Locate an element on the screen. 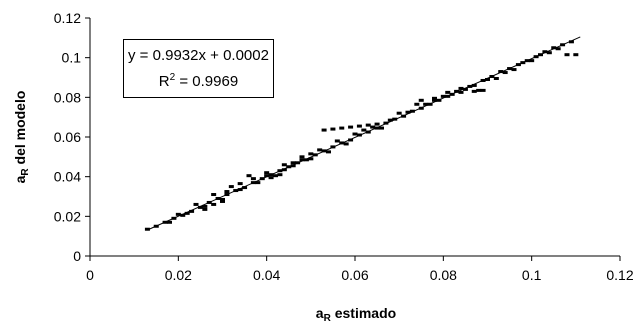  x-axis-label-sub: R is located at coordinates (328, 318).